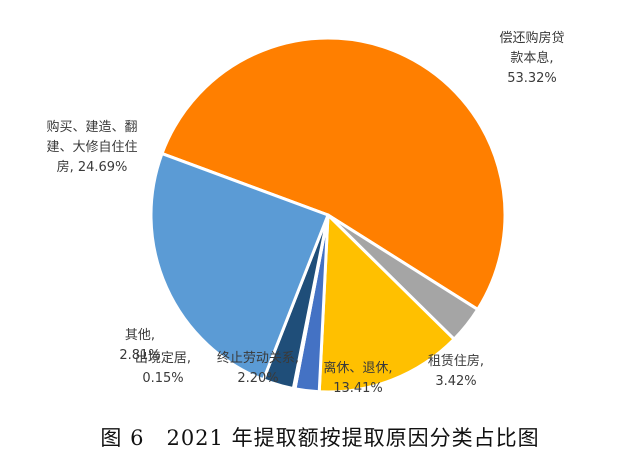 The height and width of the screenshot is (466, 640). Describe the element at coordinates (163, 358) in the screenshot. I see `slice-label-line: 出境定居,` at that location.